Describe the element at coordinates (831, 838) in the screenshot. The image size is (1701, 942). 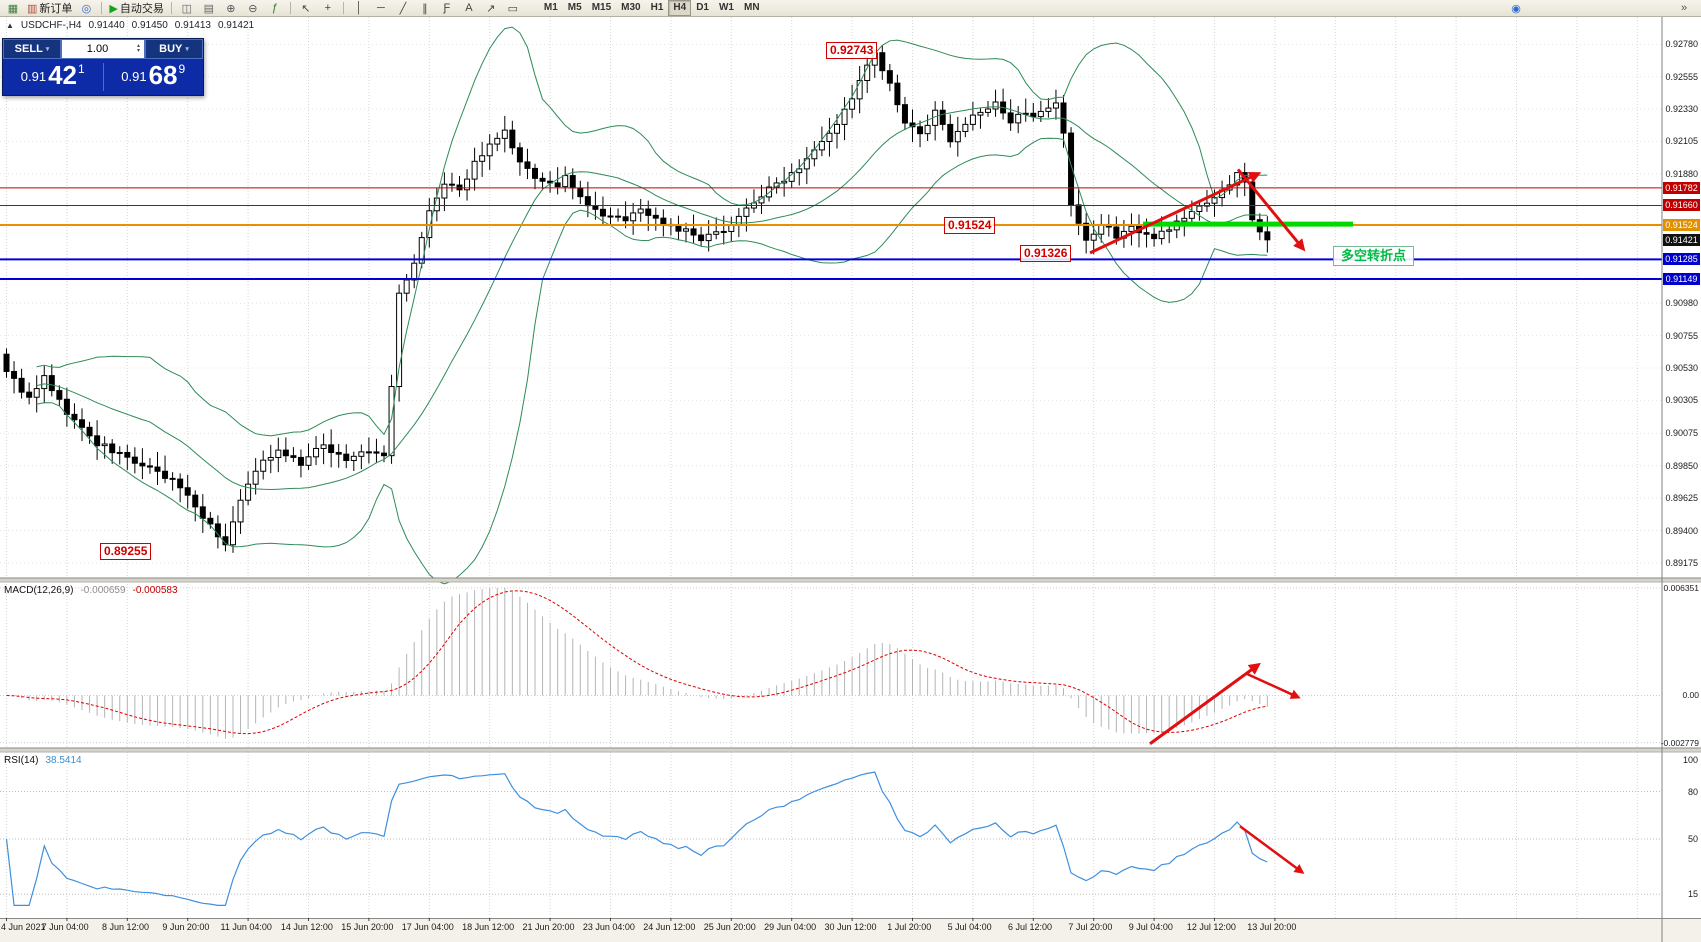
I see `rsi-panel` at that location.